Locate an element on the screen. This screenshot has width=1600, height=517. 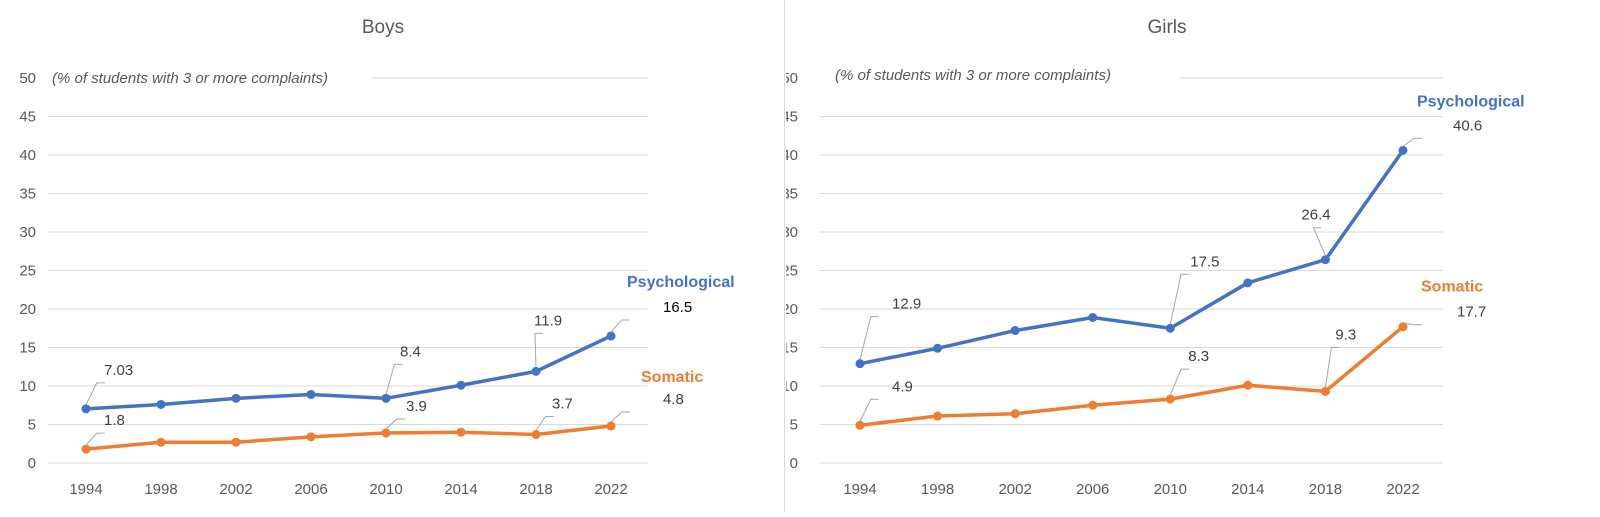
boys-psychological-data-label: 11.9 is located at coordinates (548, 320).